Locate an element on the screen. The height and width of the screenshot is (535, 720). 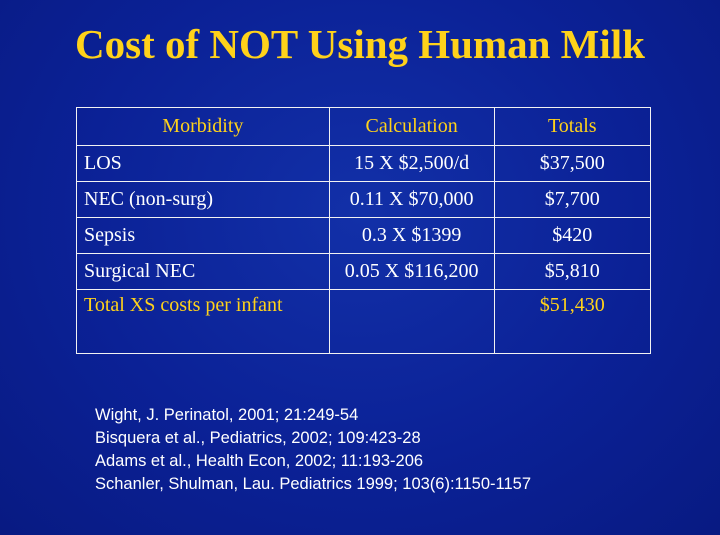
total-cell: $37,500 is located at coordinates (572, 163).